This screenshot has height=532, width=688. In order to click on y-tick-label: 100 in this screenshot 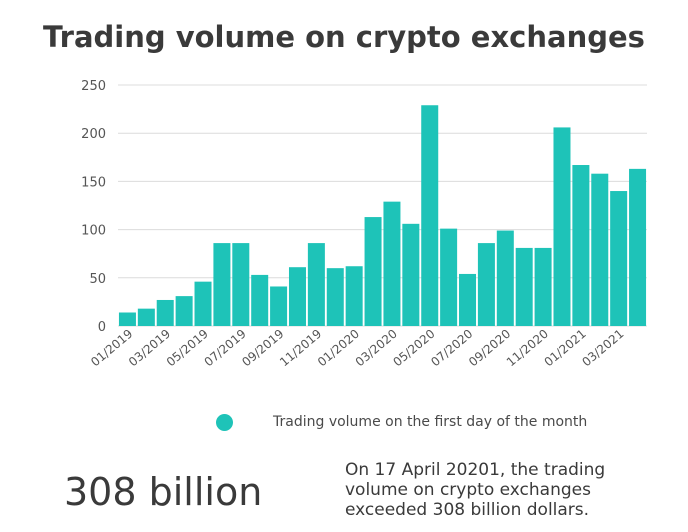, I will do `click(93, 231)`.